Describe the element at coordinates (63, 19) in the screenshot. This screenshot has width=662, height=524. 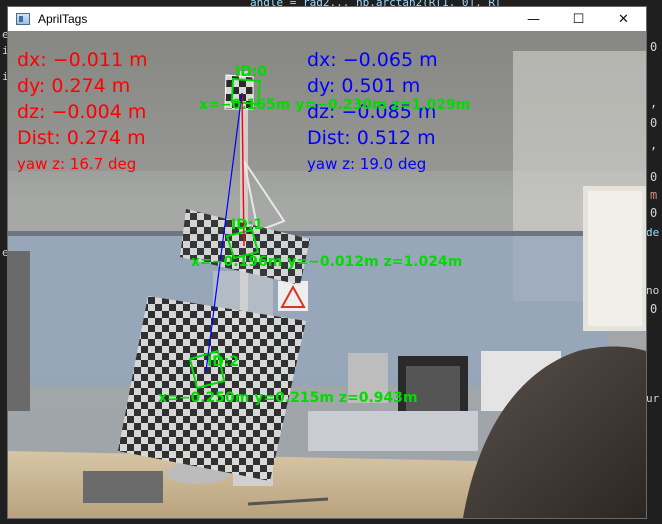
I see `window-title: AprilTags` at that location.